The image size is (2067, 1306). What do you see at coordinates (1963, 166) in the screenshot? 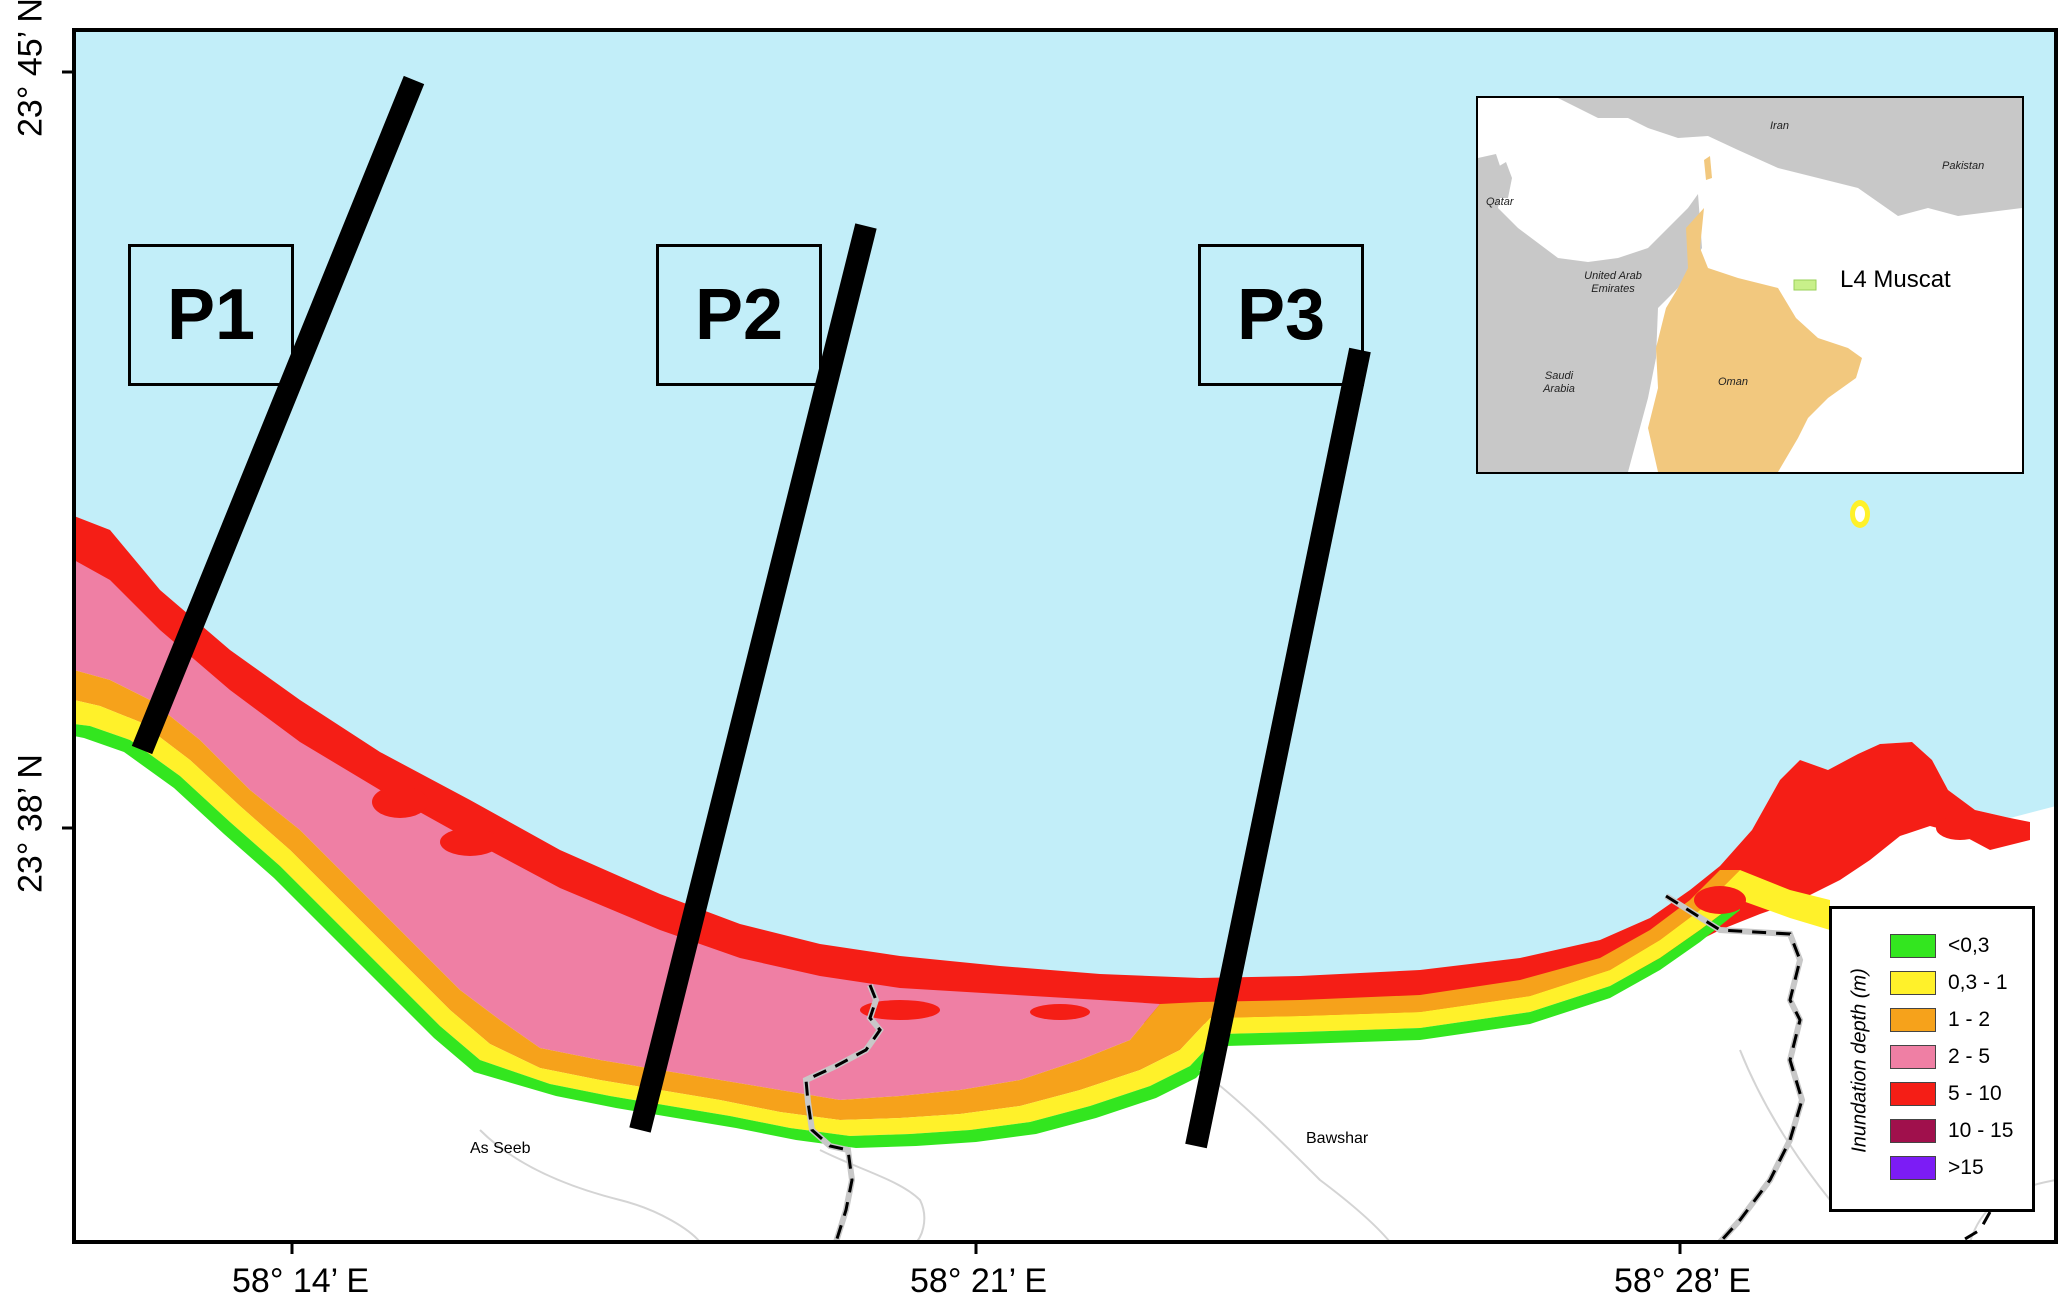
I see `inset-label-pakistan: Pakistan` at bounding box center [1963, 166].